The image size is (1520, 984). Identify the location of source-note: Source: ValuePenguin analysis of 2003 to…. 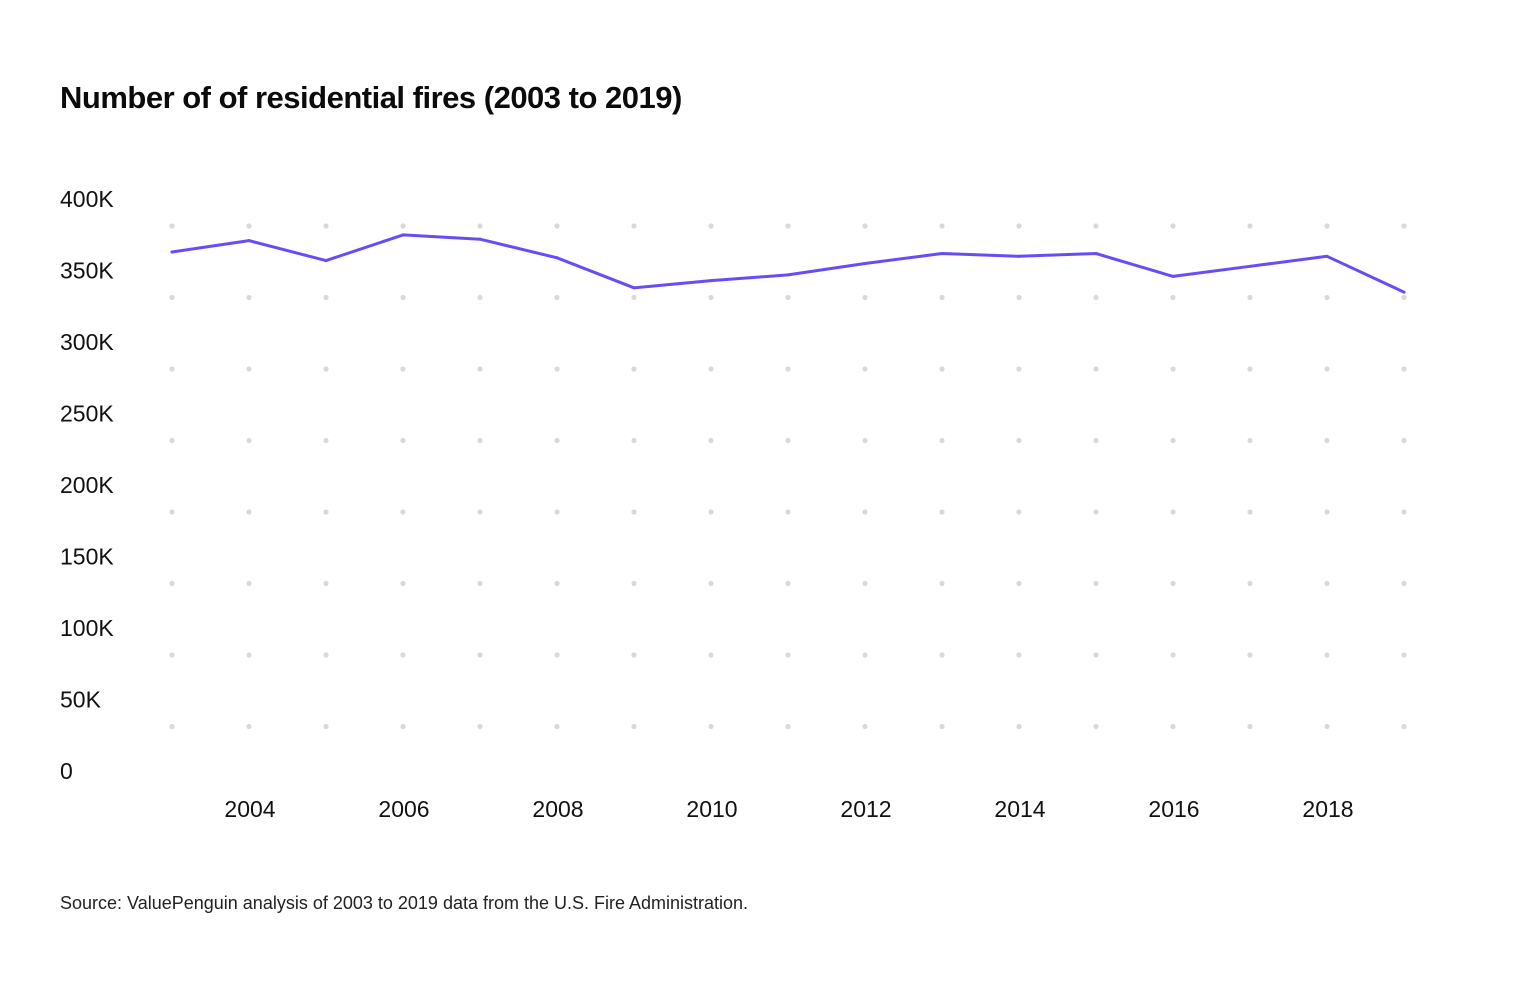
(404, 903).